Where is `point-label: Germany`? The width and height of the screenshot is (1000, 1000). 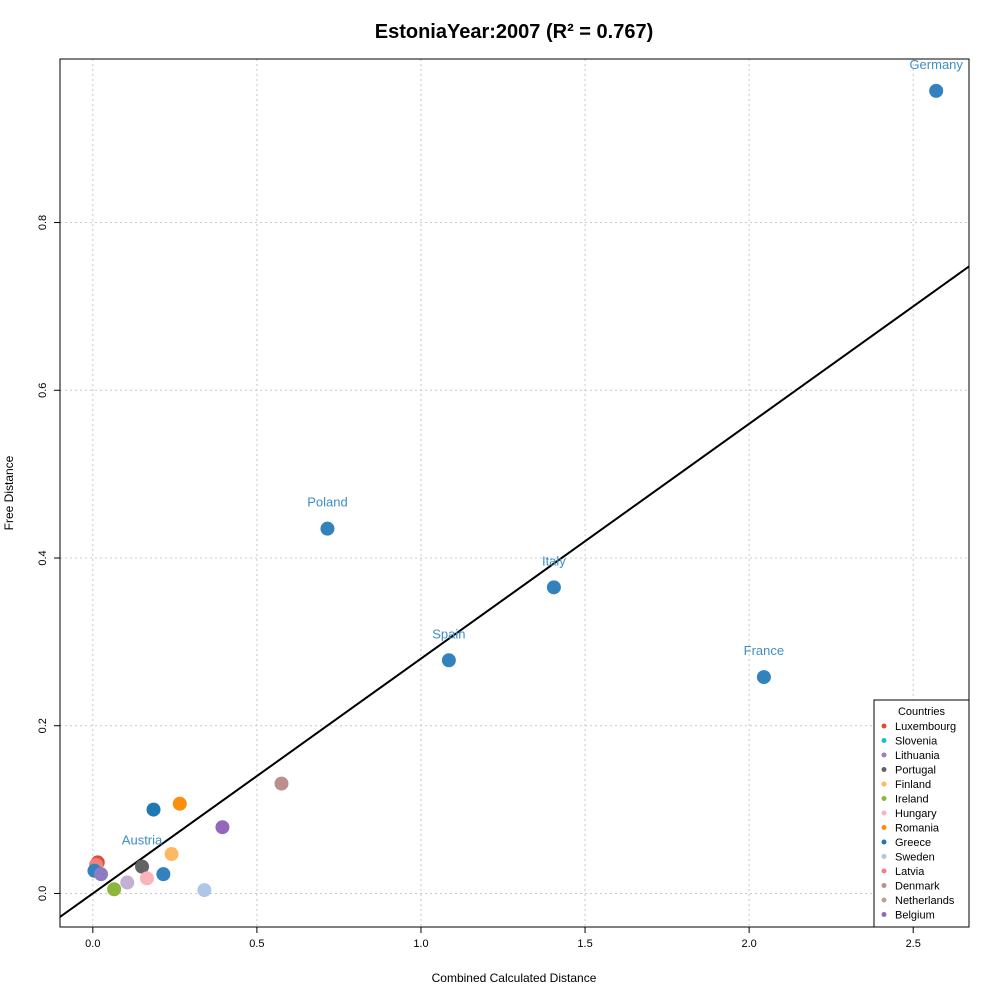 point-label: Germany is located at coordinates (936, 64).